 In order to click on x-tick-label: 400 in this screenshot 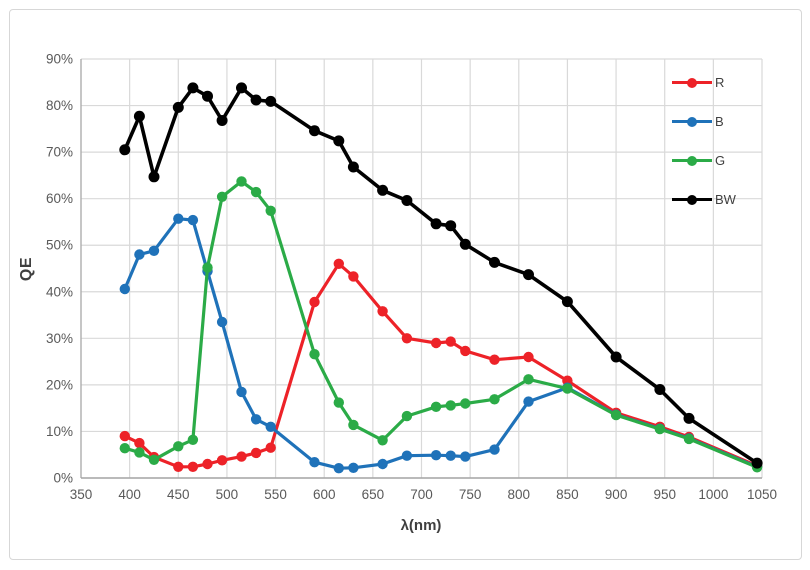, I will do `click(129, 494)`.